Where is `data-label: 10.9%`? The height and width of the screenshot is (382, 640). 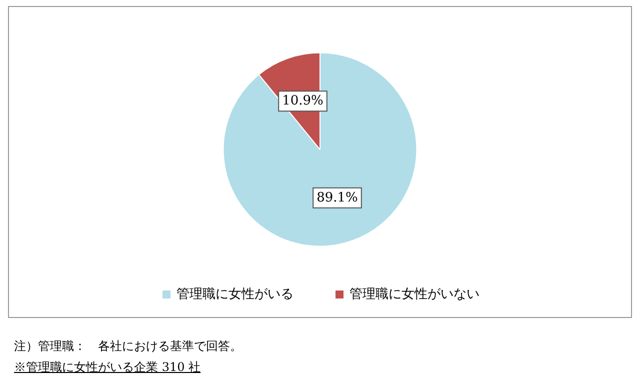 data-label: 10.9% is located at coordinates (303, 101).